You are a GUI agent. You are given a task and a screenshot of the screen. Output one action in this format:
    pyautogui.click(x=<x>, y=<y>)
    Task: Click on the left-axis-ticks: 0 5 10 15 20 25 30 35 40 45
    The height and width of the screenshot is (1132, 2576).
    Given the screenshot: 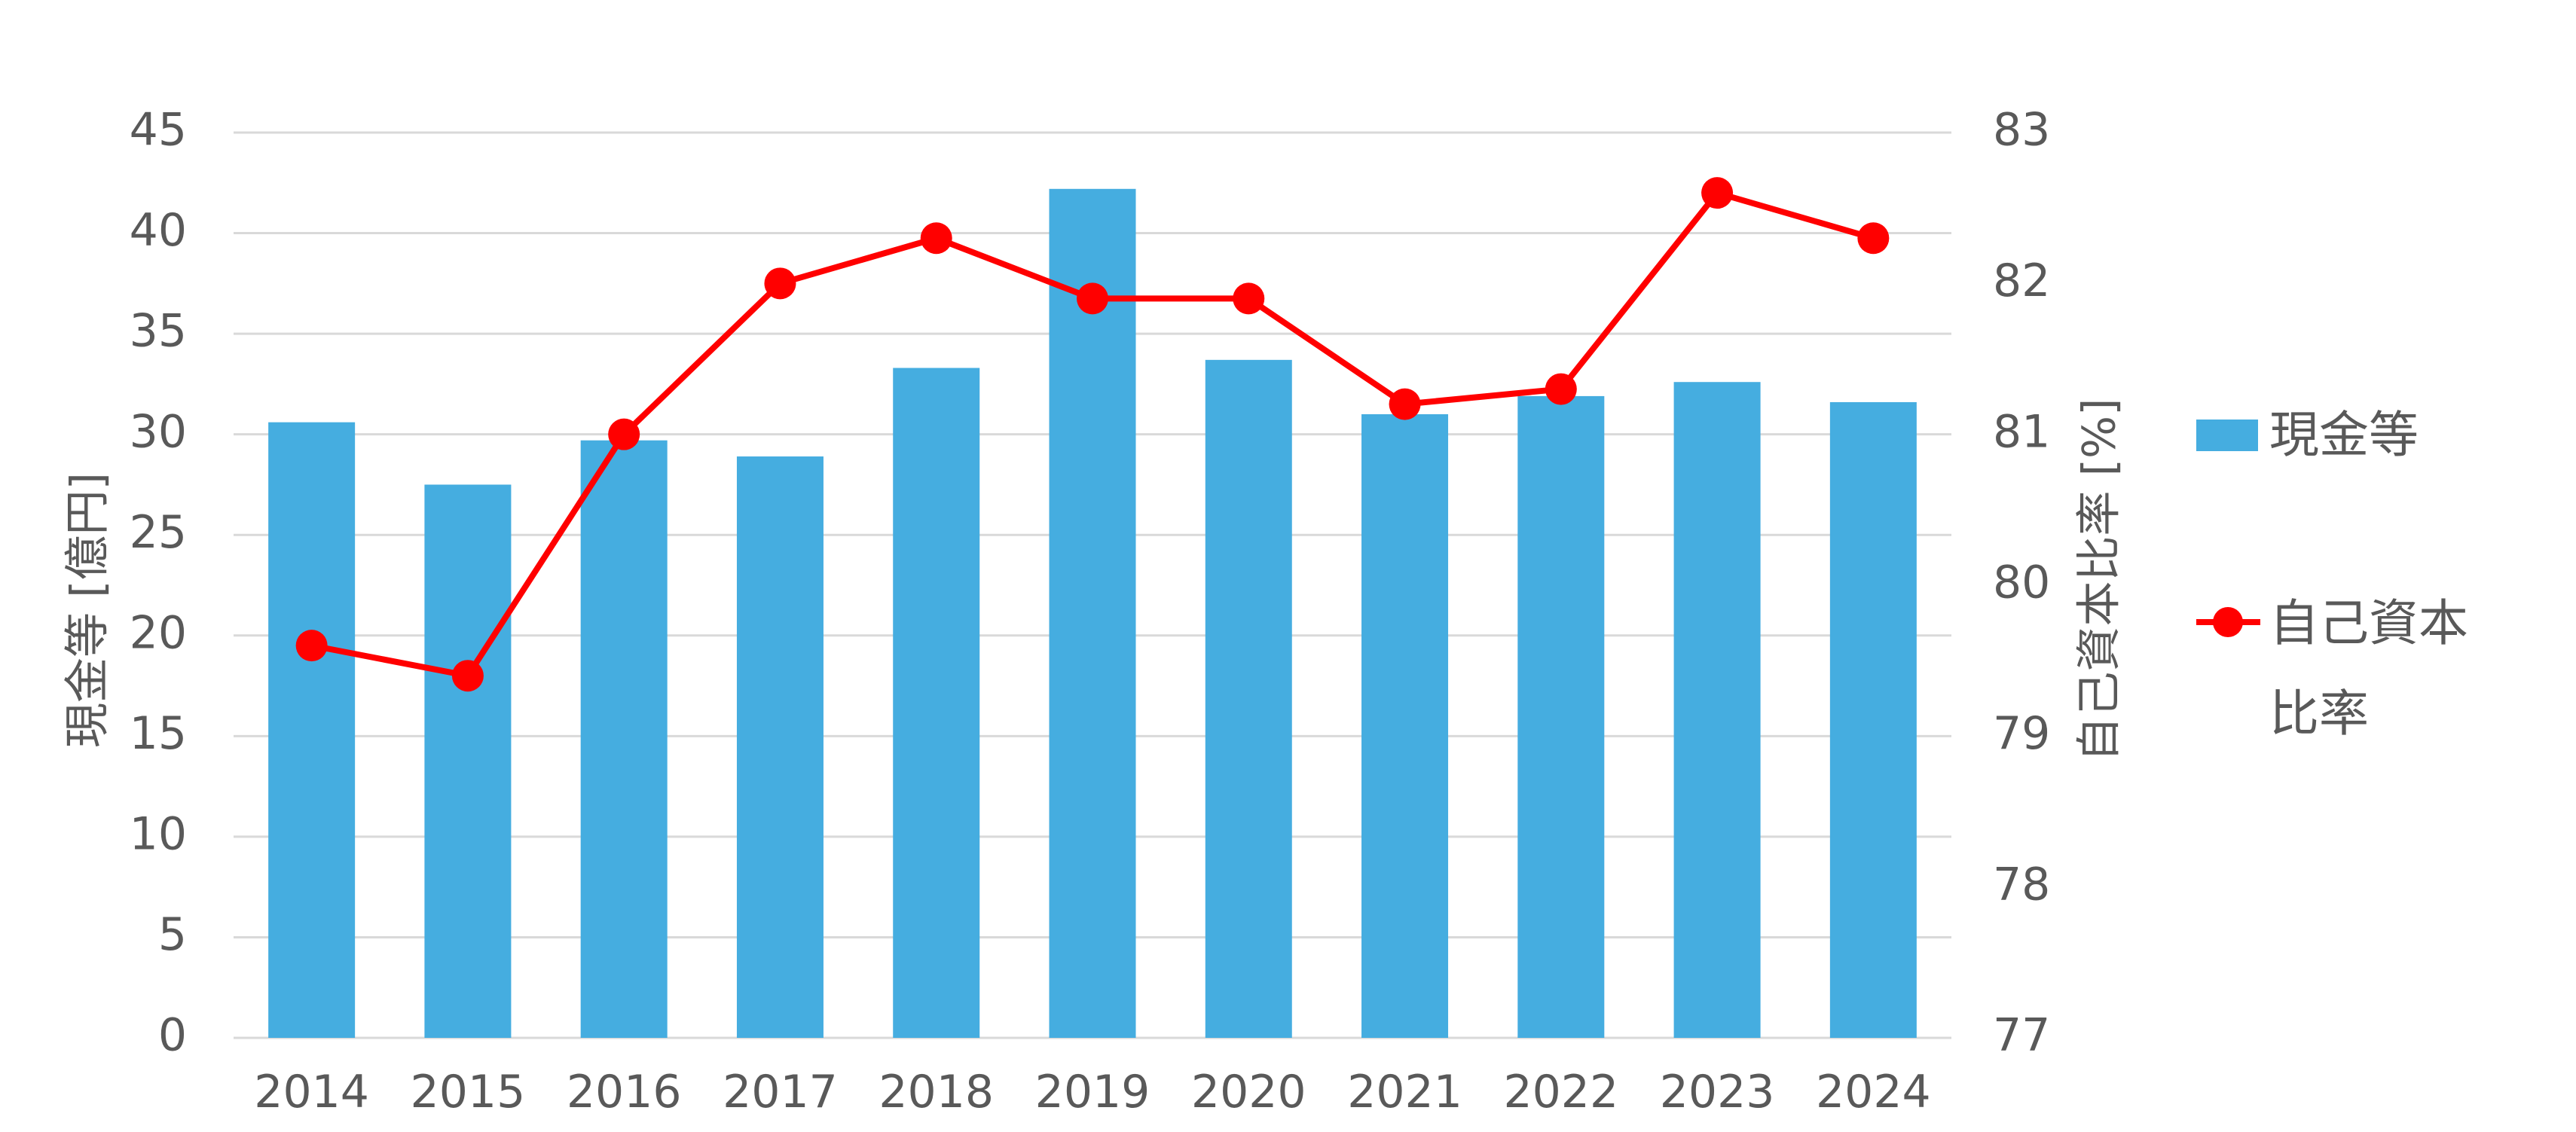 What is the action you would take?
    pyautogui.click(x=158, y=583)
    